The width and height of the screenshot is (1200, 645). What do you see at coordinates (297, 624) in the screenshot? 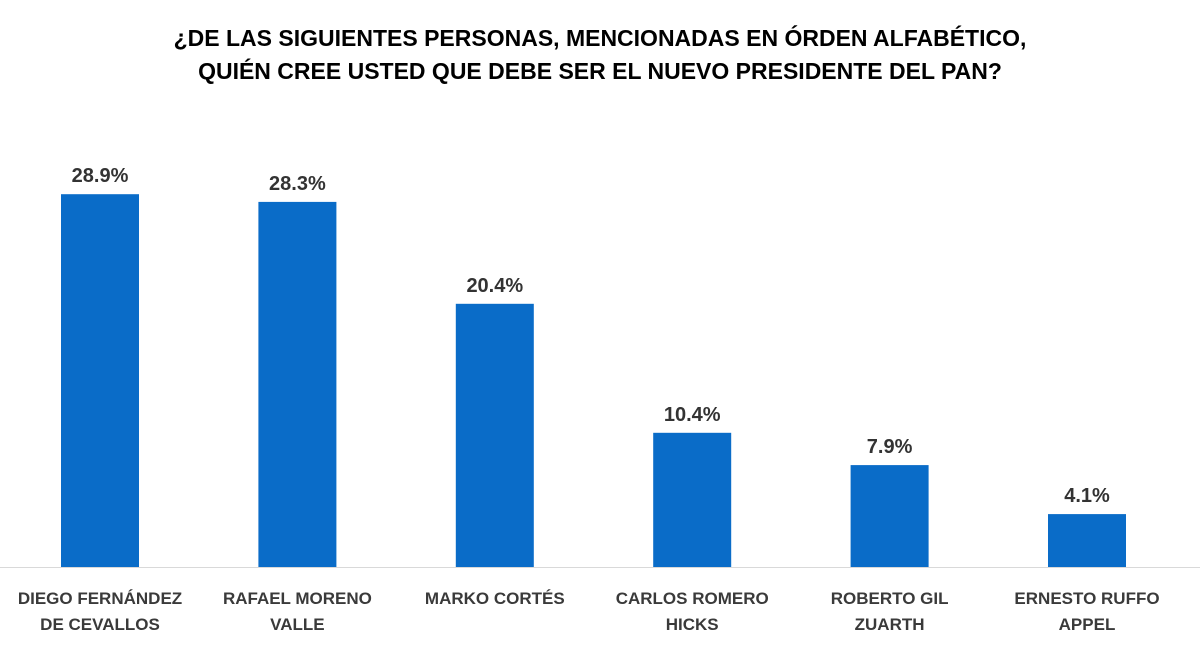
I see `category-label-2-line-2: VALLE` at bounding box center [297, 624].